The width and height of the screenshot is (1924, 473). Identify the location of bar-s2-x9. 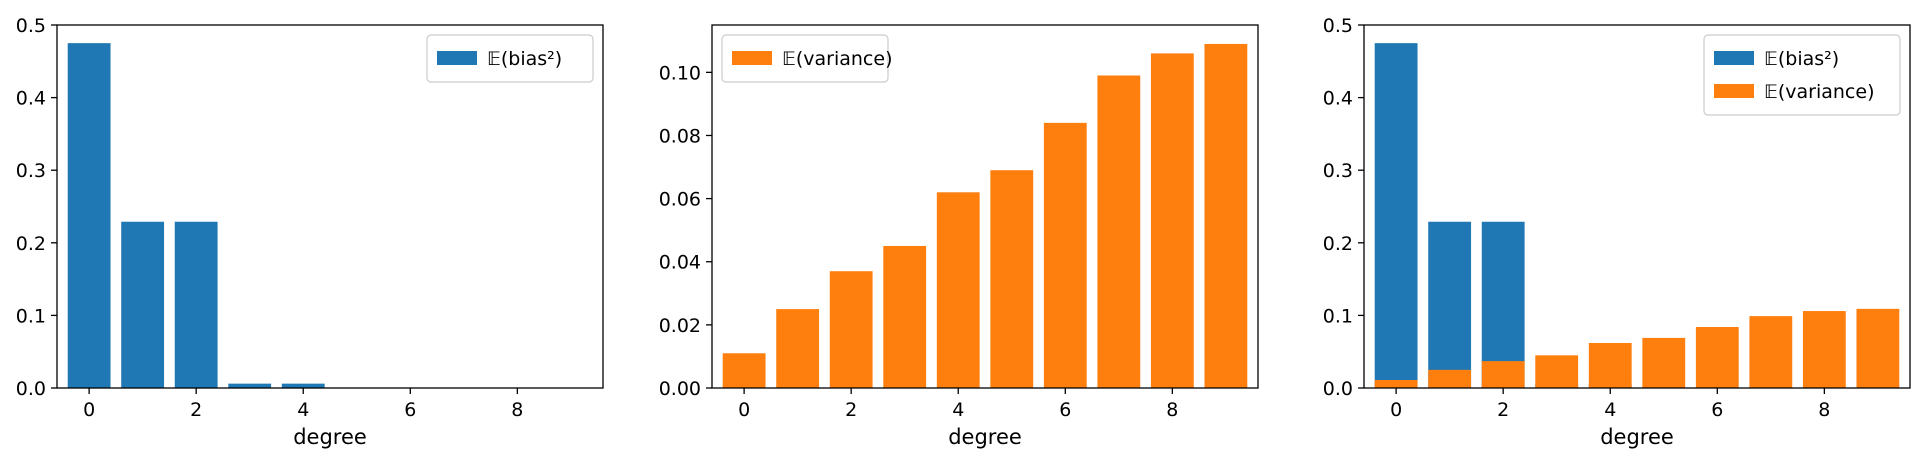
(1877, 348).